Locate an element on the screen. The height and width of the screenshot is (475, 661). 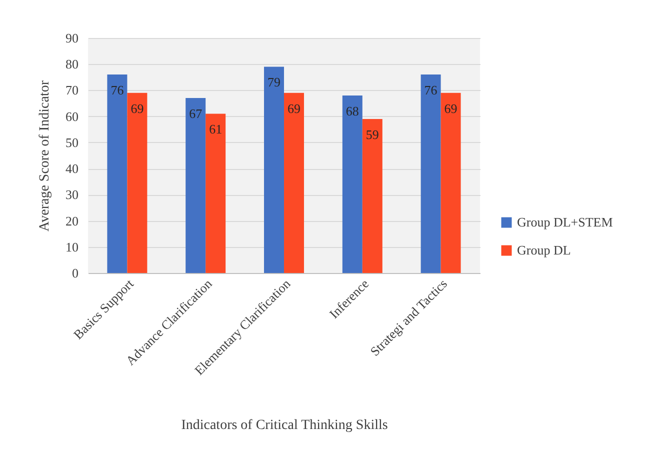
y-tick-label: 90 is located at coordinates (72, 38).